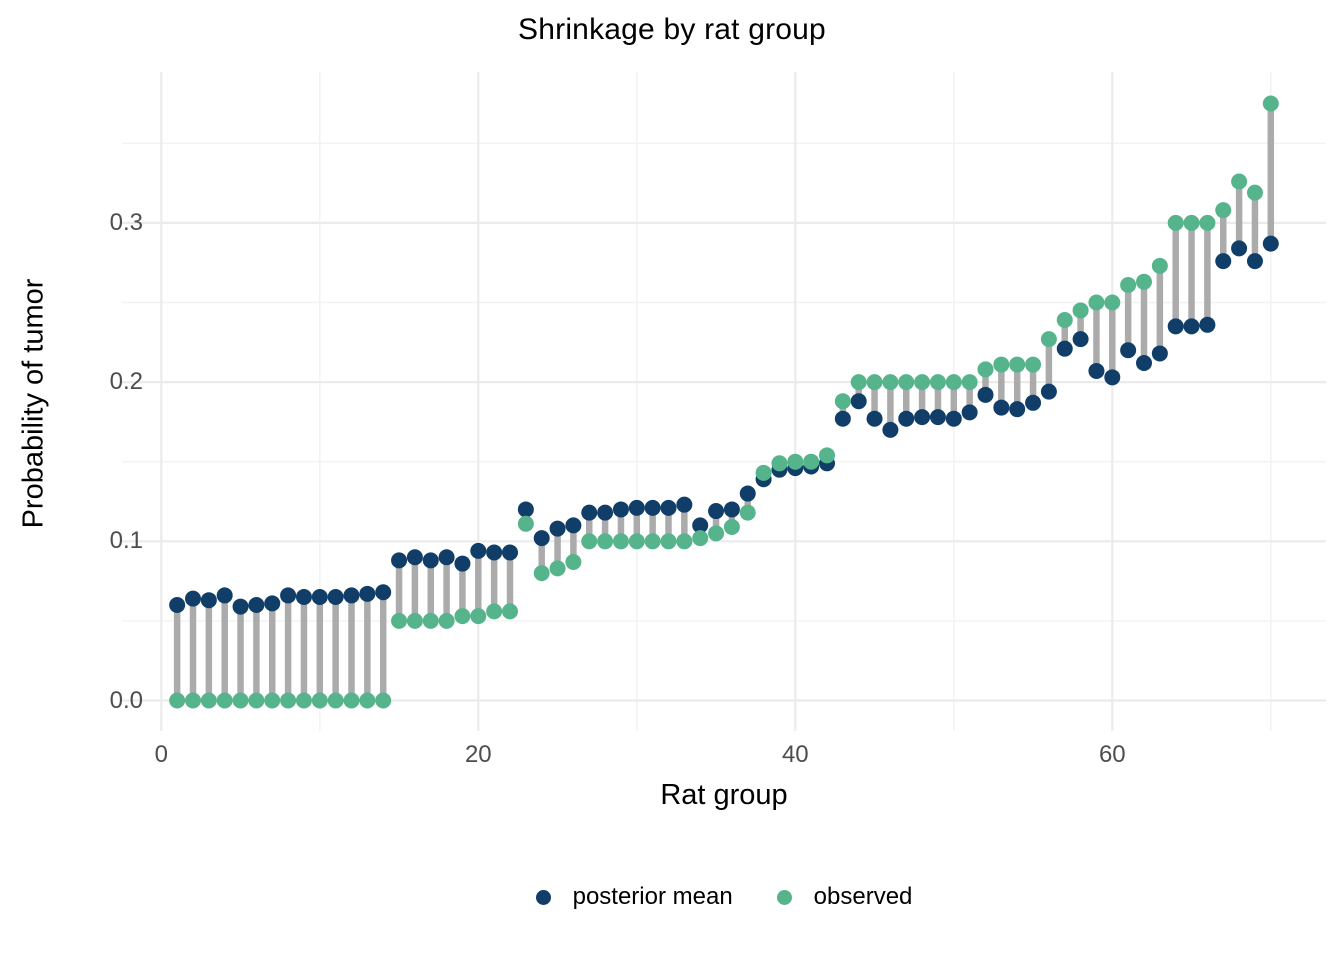 The image size is (1344, 960). I want to click on x-tick-label: 20, so click(478, 754).